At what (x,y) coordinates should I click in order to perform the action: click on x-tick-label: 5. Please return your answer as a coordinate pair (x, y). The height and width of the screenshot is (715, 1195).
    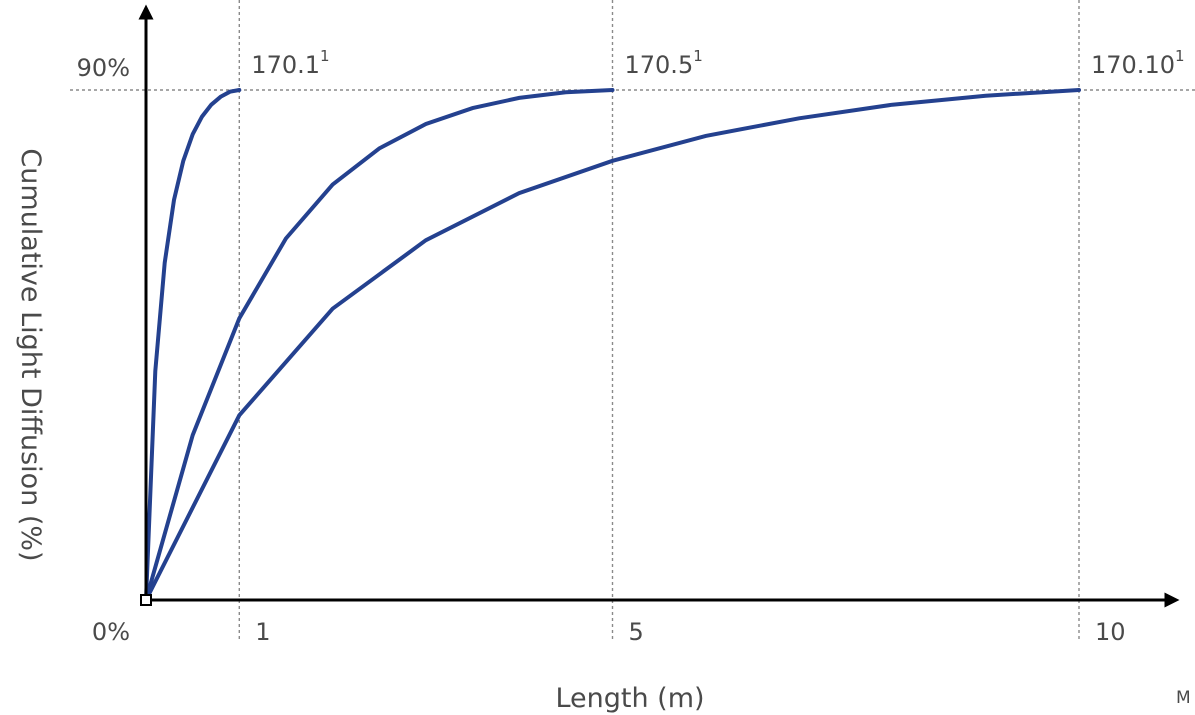
    Looking at the image, I should click on (636, 632).